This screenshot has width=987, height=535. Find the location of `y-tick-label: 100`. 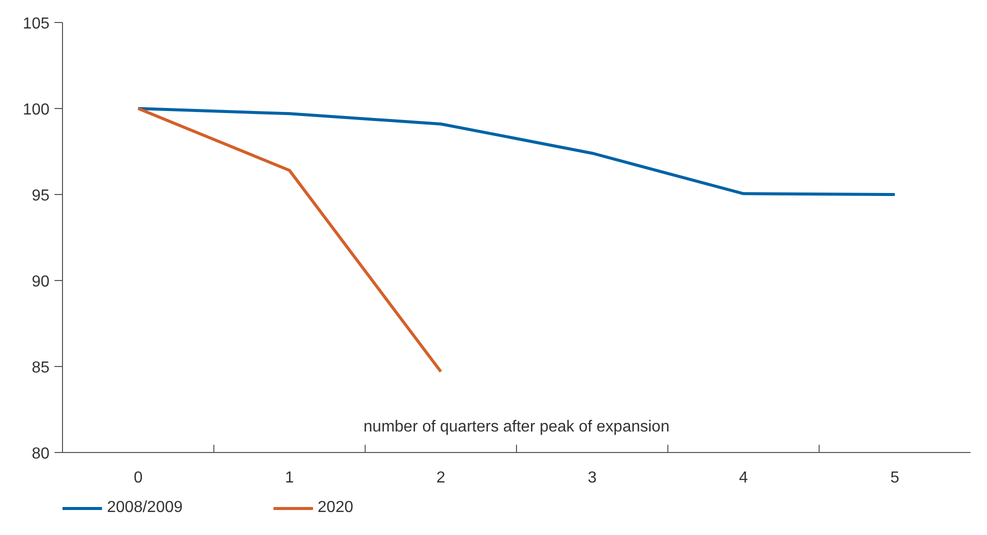

y-tick-label: 100 is located at coordinates (36, 110).